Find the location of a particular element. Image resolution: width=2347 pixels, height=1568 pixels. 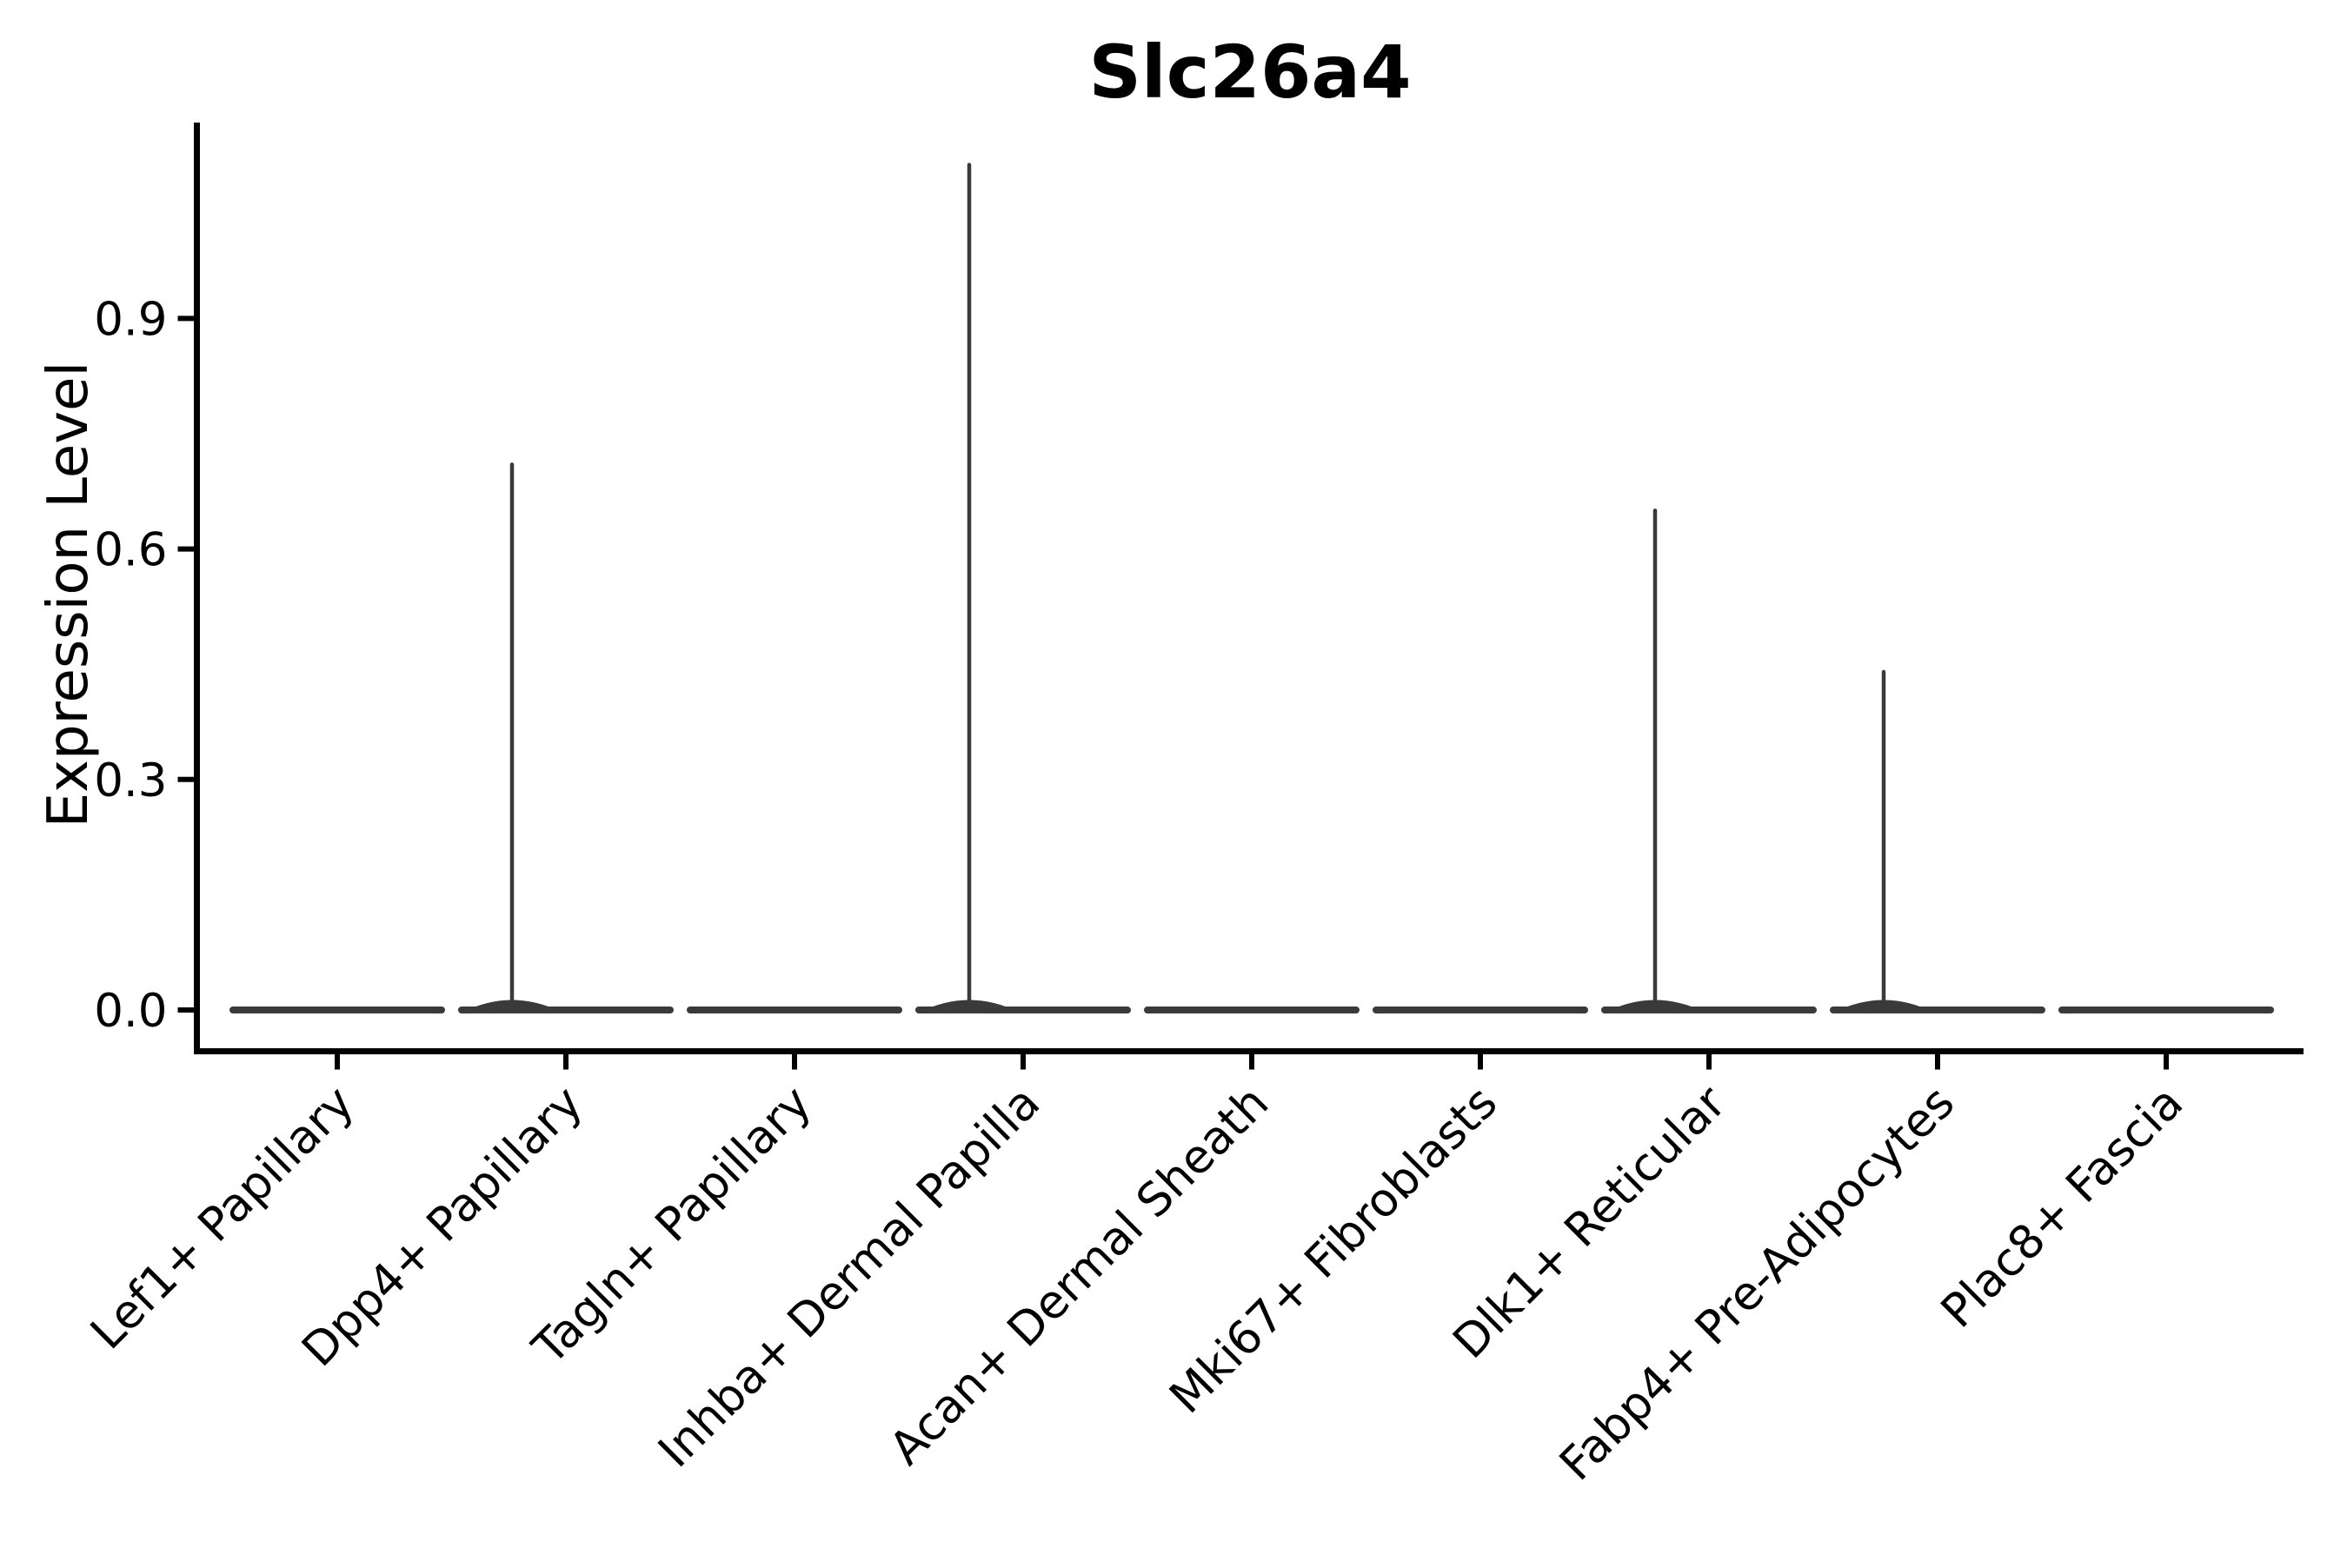

y-tick-label: 0.9 is located at coordinates (130, 319).